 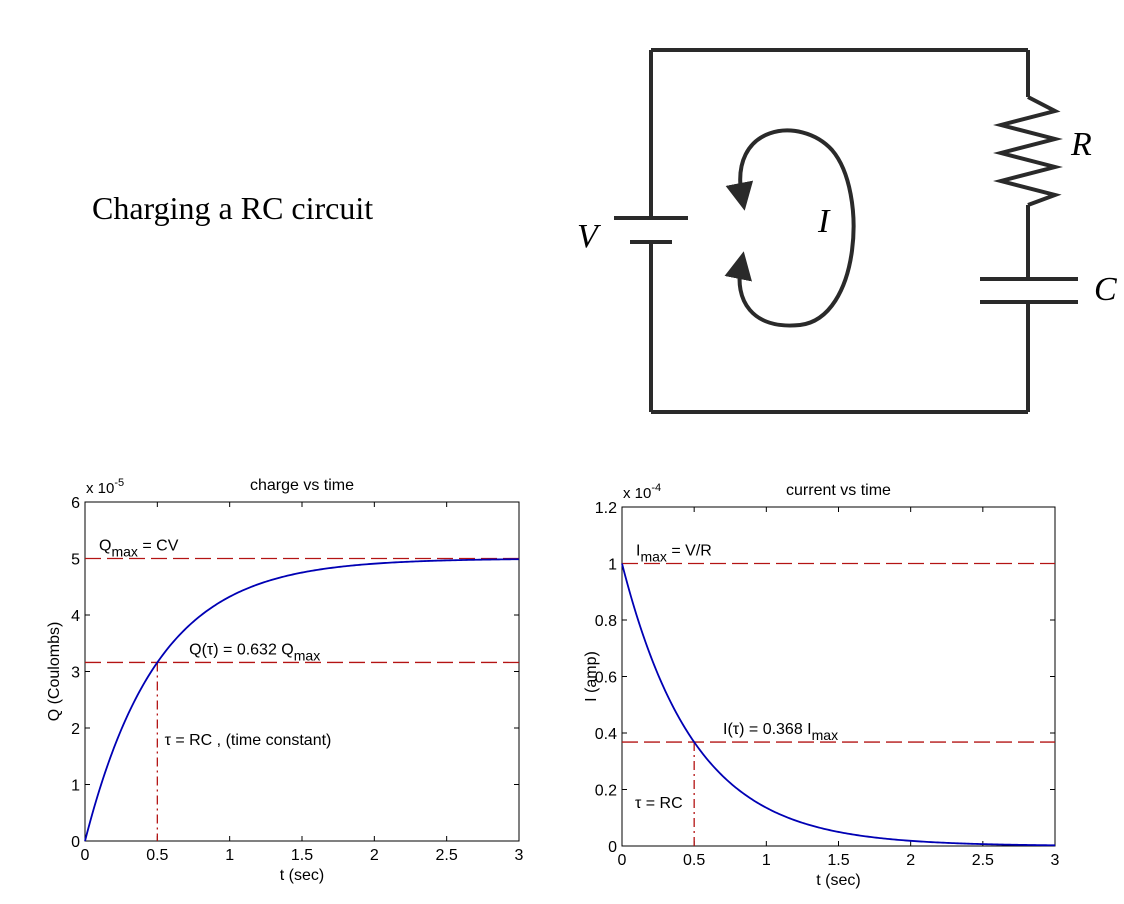 What do you see at coordinates (302, 485) in the screenshot?
I see `chart-title: charge vs time` at bounding box center [302, 485].